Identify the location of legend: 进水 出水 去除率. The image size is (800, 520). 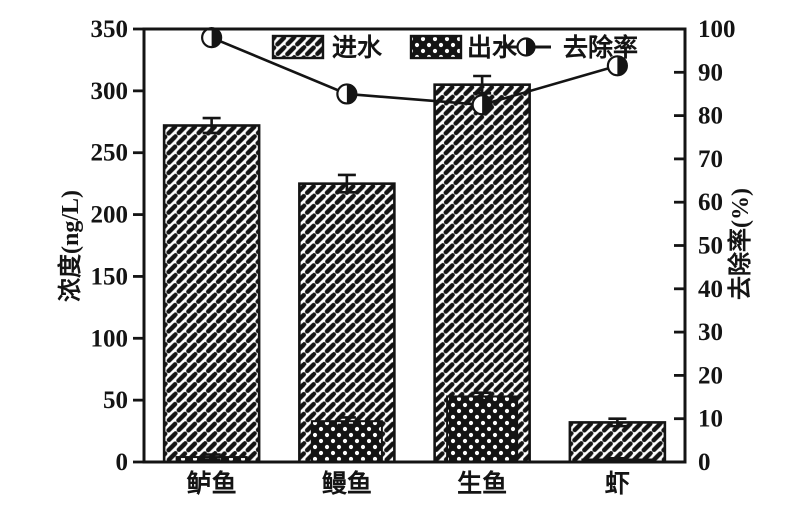
(454, 47).